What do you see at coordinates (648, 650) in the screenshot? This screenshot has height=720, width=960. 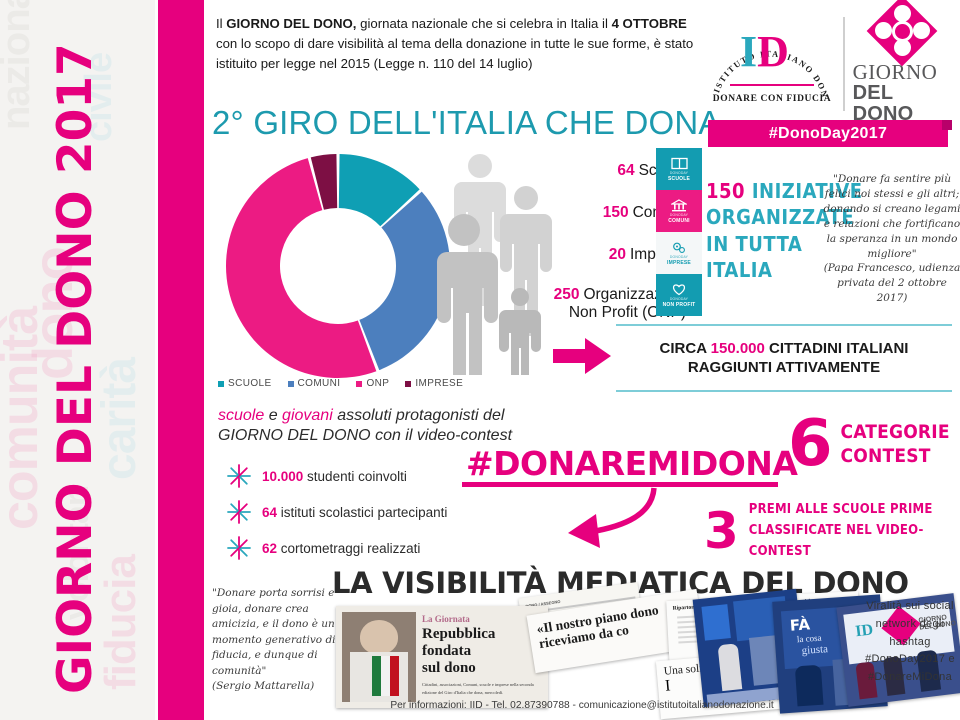 I see `press-clippings: DONO / ASSEGNO La Giornata Repubblica` at bounding box center [648, 650].